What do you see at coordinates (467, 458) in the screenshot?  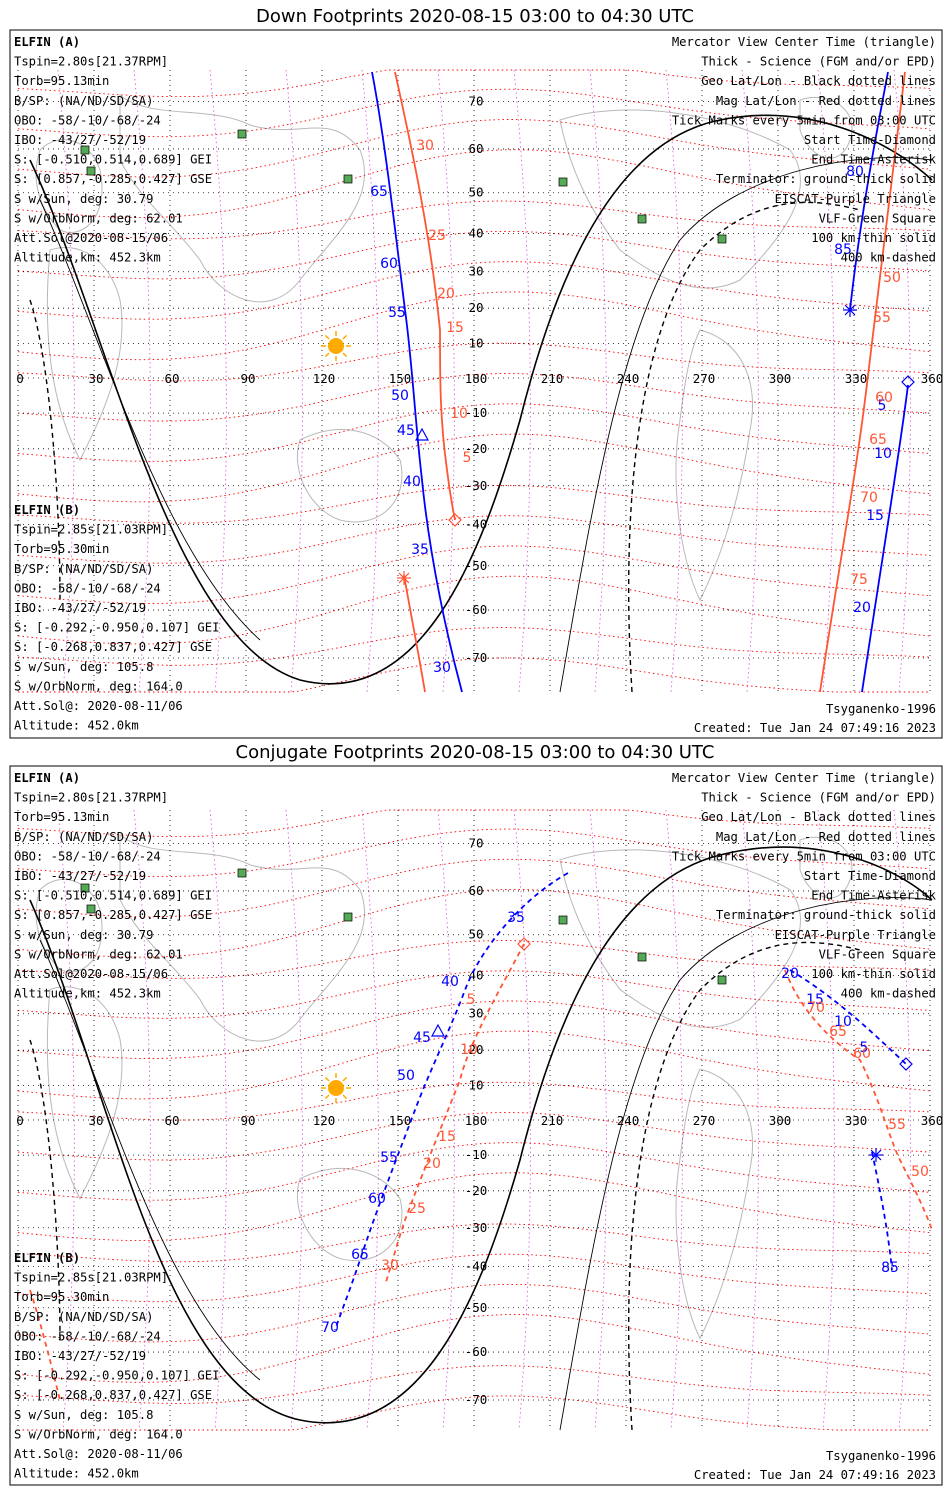 I see `tick-label-b: 5` at bounding box center [467, 458].